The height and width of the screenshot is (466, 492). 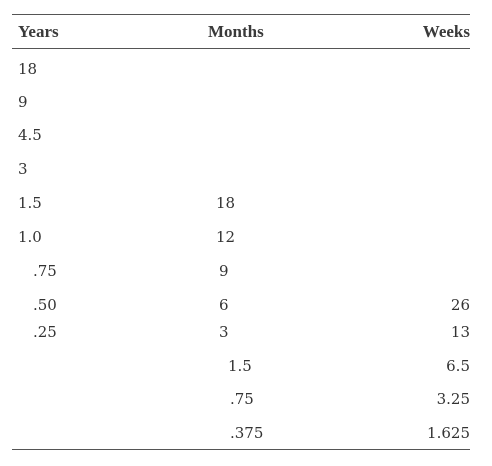 What do you see at coordinates (241, 14) in the screenshot?
I see `table-top-rule` at bounding box center [241, 14].